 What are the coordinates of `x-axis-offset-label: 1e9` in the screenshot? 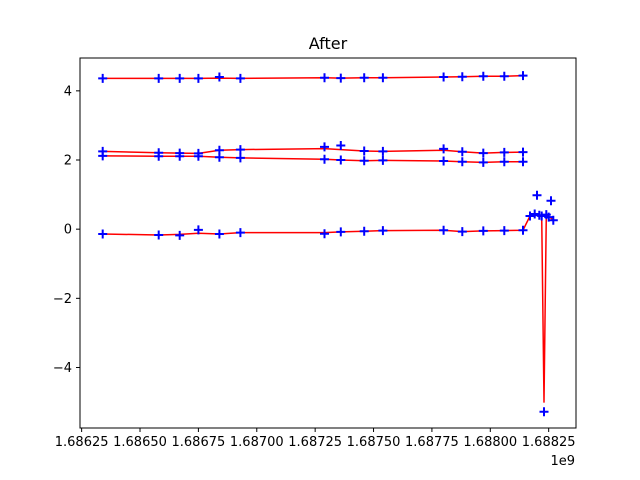 It's located at (562, 461).